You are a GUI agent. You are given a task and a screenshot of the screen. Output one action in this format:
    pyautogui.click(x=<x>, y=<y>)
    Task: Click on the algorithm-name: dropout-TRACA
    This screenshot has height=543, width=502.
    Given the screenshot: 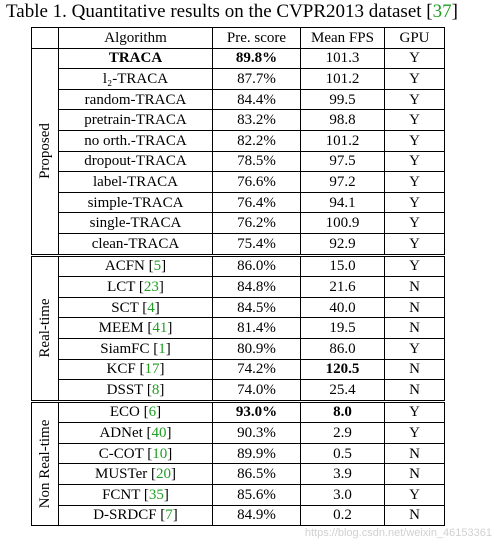 What is the action you would take?
    pyautogui.click(x=135, y=161)
    